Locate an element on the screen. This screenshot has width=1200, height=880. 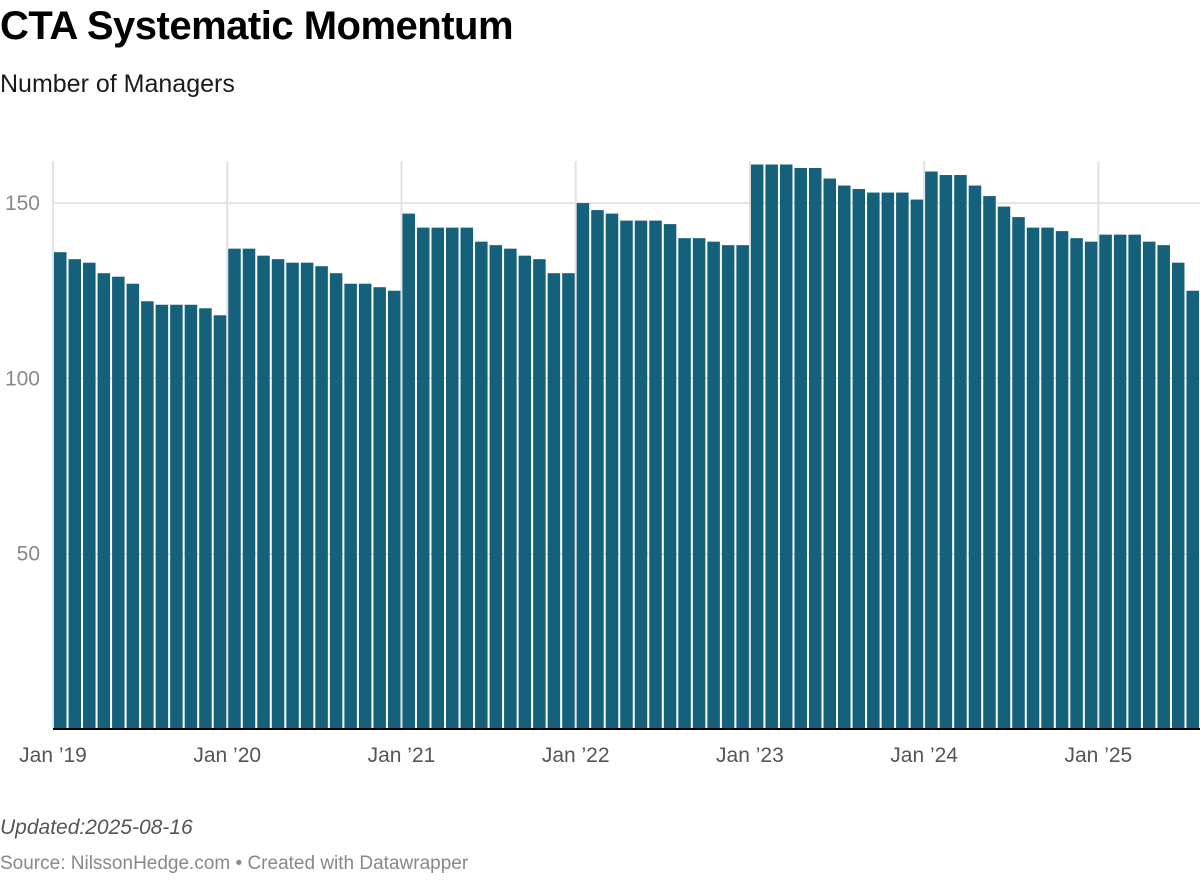
x-tick-label: Jan ’25 is located at coordinates (1099, 755).